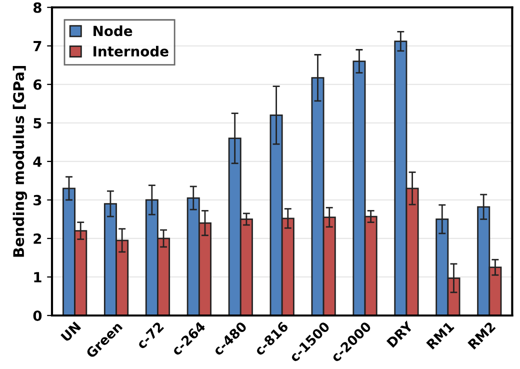 The image size is (520, 369). What do you see at coordinates (37, 161) in the screenshot?
I see `y-tick-label: 4` at bounding box center [37, 161].